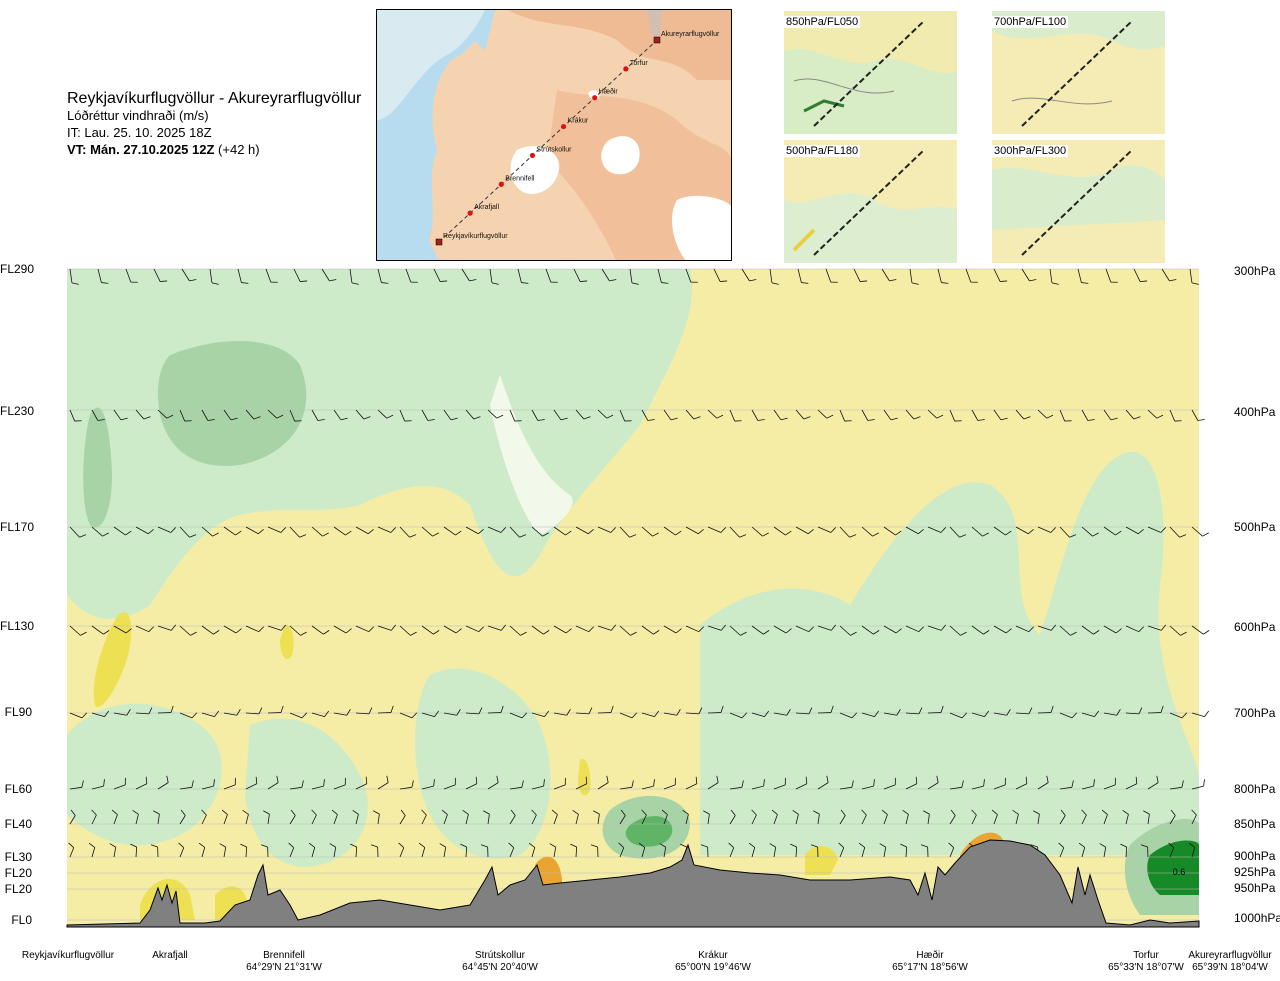  What do you see at coordinates (18, 789) in the screenshot?
I see `fl-label-60: FL60` at bounding box center [18, 789].